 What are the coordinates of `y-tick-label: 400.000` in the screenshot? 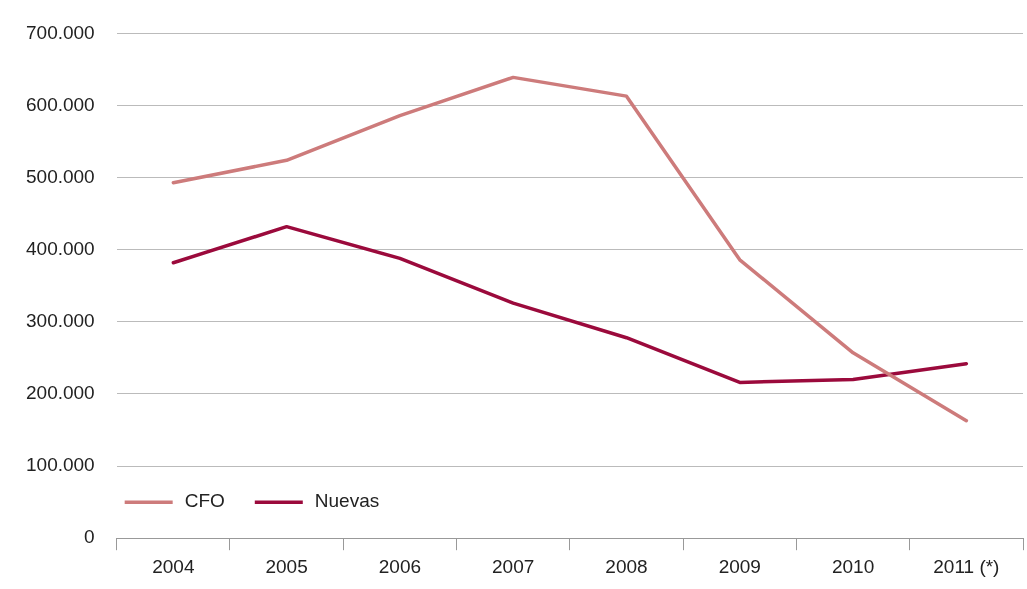 It's located at (60, 248).